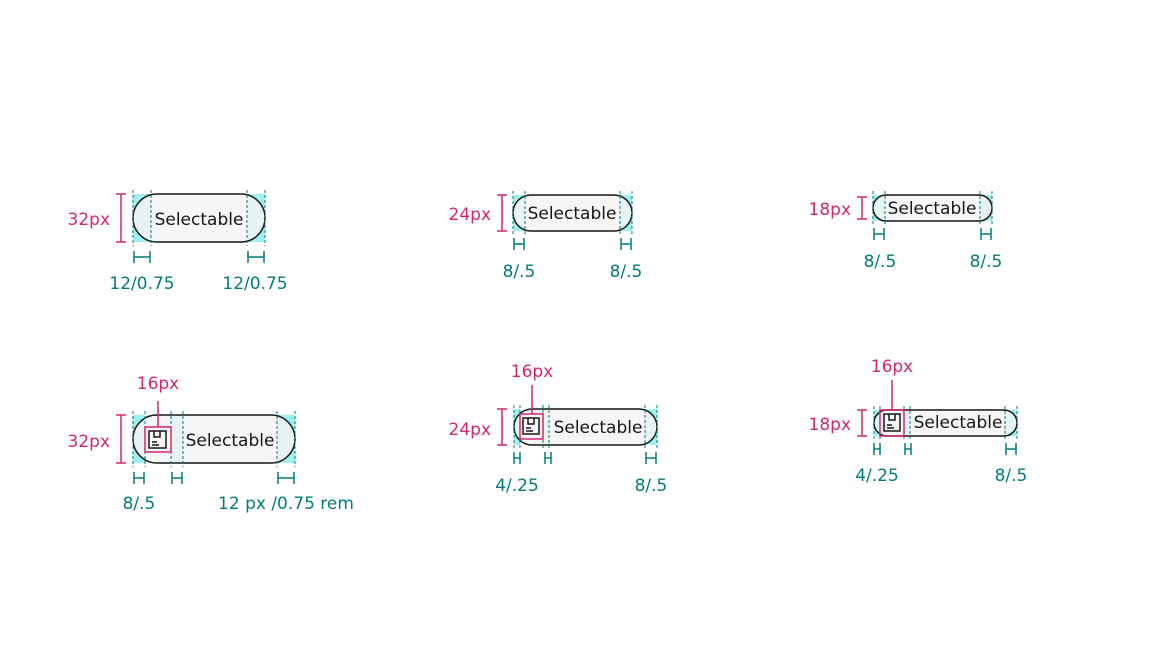 This screenshot has height=657, width=1152. Describe the element at coordinates (906, 231) in the screenshot. I see `chip-spec-text-sm: Selectable 18px 8/.5 8/.5` at that location.